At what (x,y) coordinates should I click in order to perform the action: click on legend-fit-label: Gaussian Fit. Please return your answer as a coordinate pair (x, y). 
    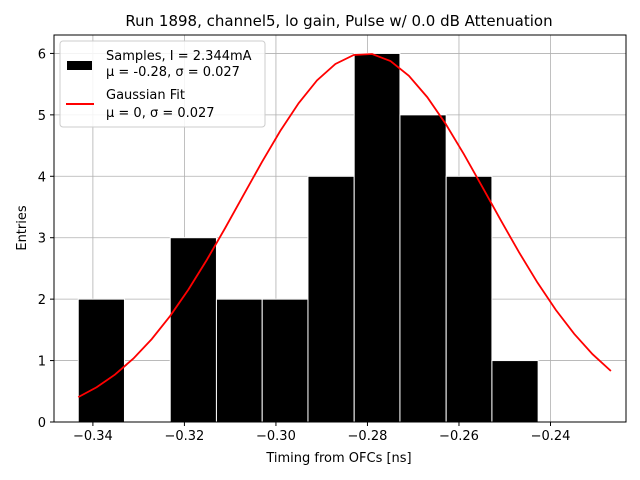
    Looking at the image, I should click on (145, 95).